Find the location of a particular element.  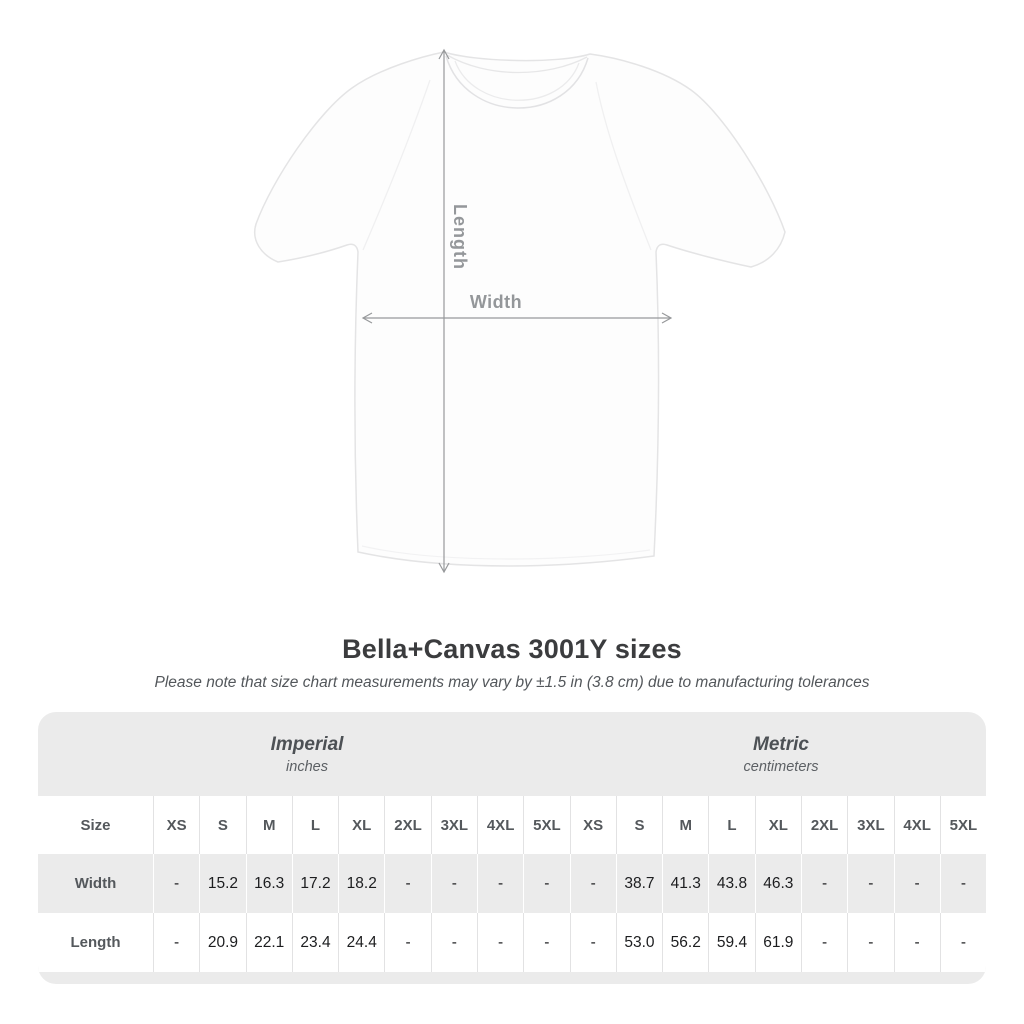

unit-section-row: Imperial inches Metric centimeters is located at coordinates (512, 754).